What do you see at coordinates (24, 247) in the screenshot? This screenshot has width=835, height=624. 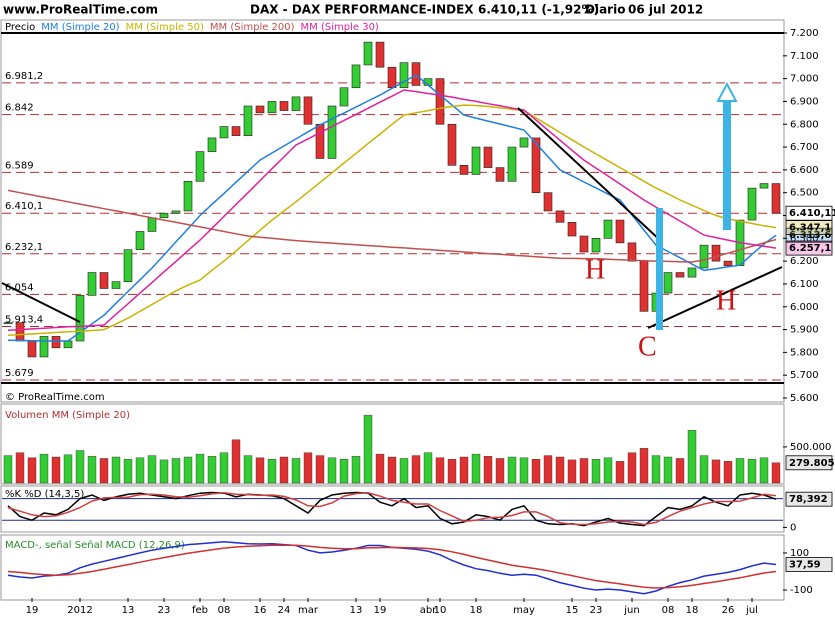 I see `level-label: 6.232,1` at bounding box center [24, 247].